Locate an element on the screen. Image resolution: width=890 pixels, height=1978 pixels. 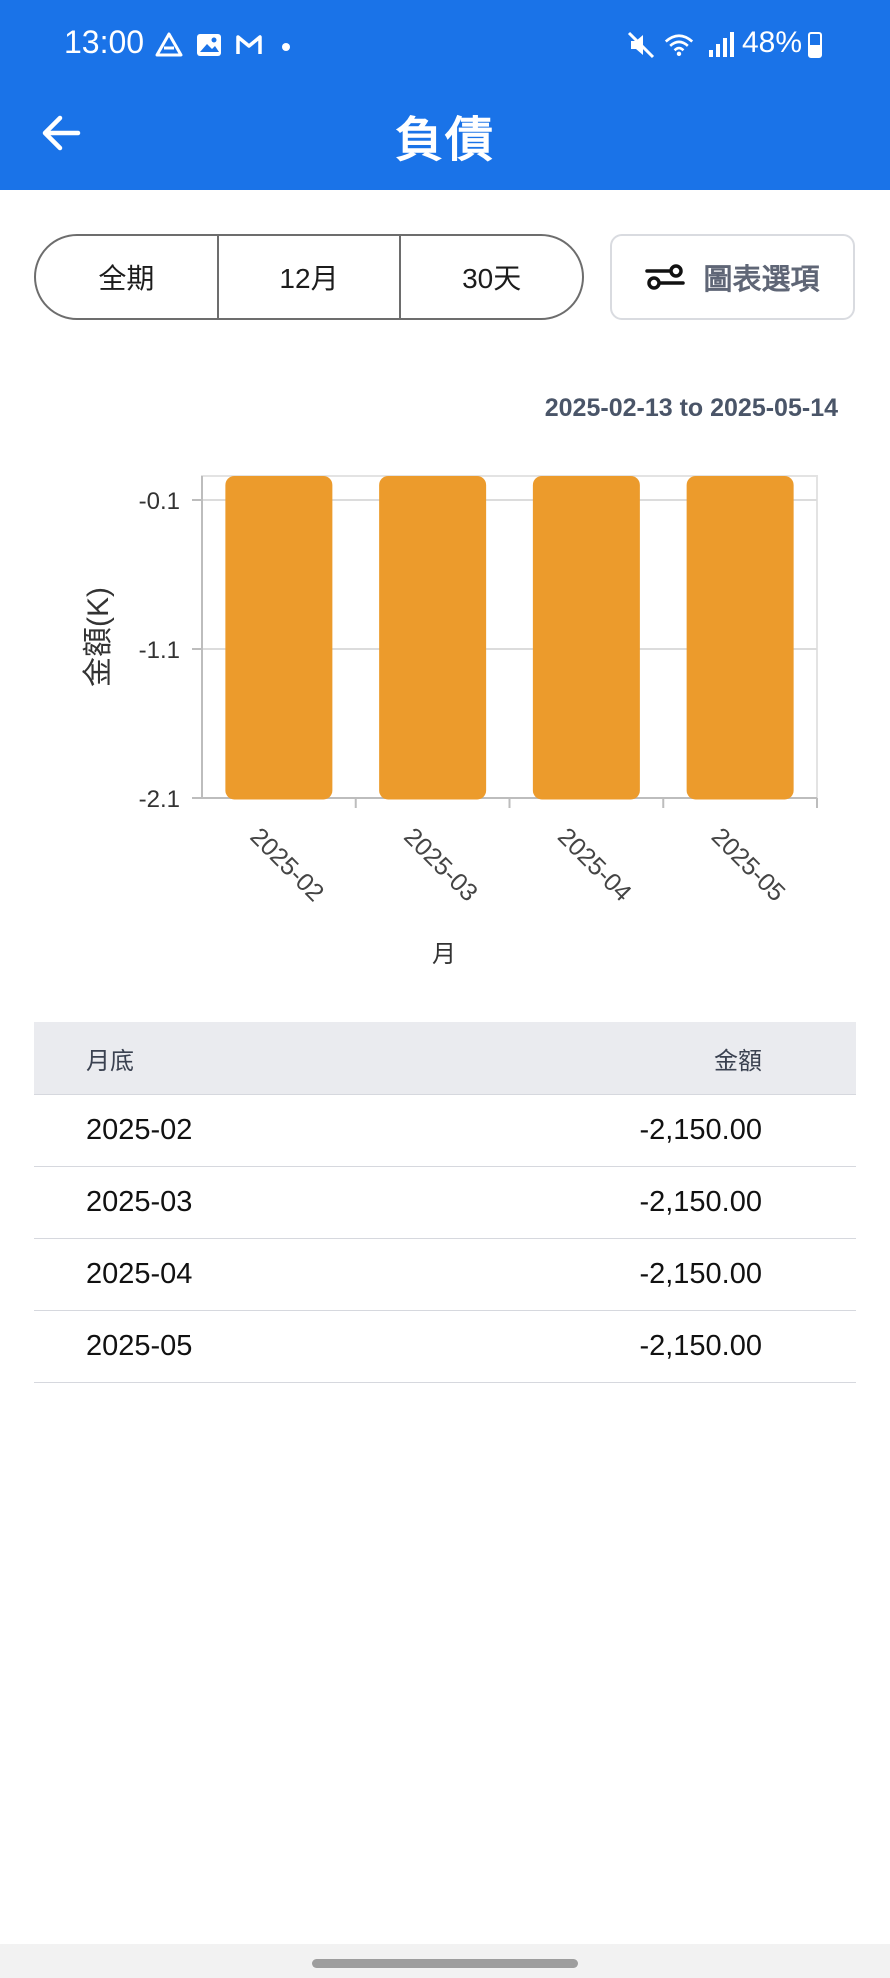
gallery-icon is located at coordinates (209, 45).